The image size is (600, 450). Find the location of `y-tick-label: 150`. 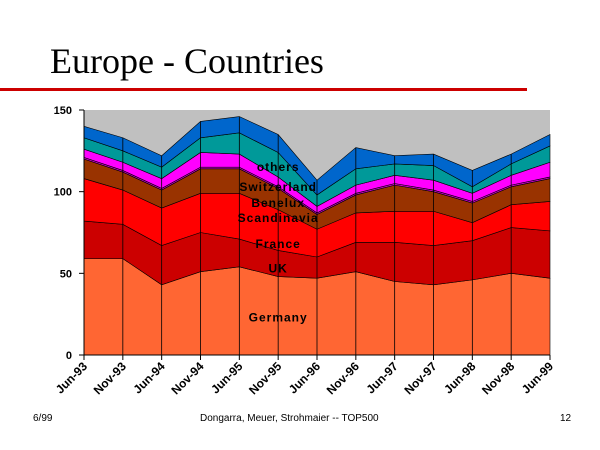

y-tick-label: 150 is located at coordinates (63, 111).